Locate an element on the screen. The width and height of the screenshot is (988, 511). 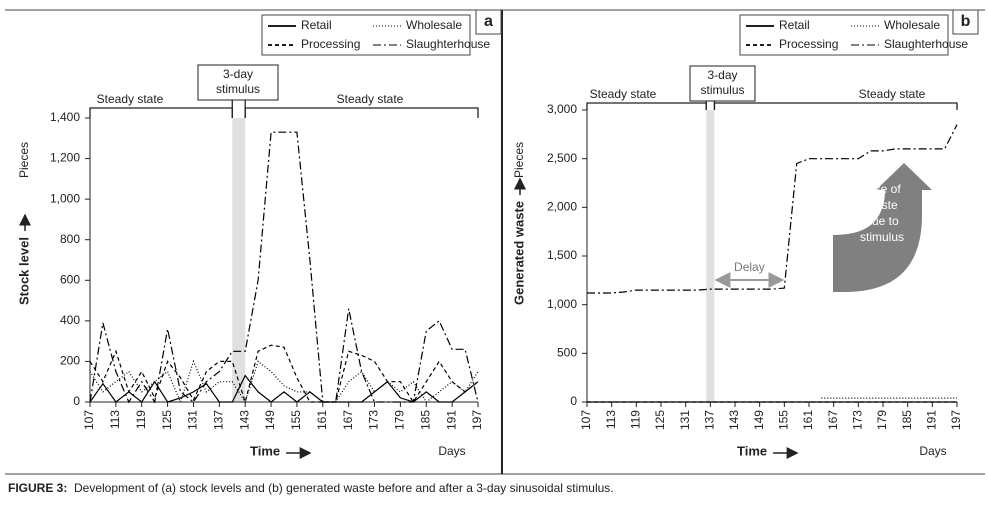
y-axis-title: Stock level is located at coordinates (23, 271).